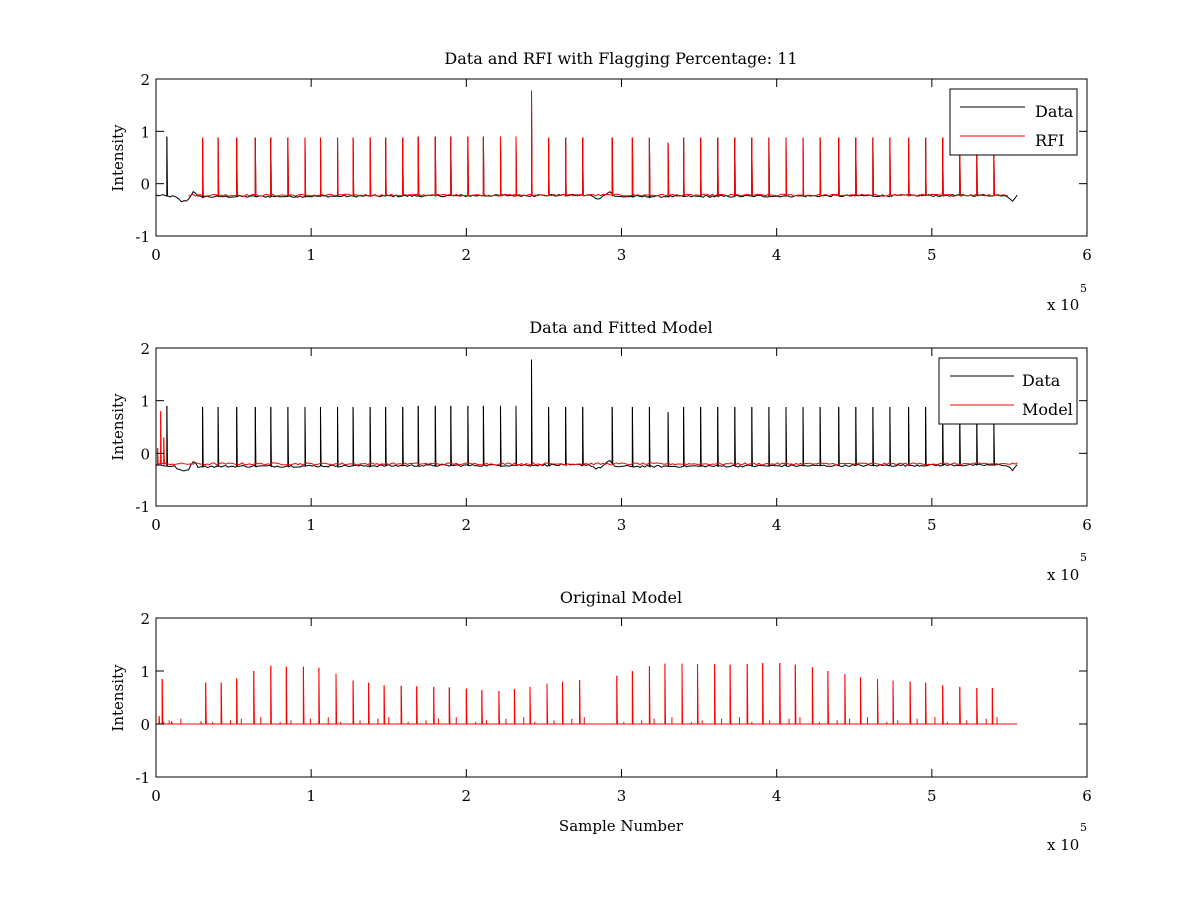 This screenshot has width=1200, height=900. I want to click on panel-2-legend-model-label: Model, so click(1047, 409).